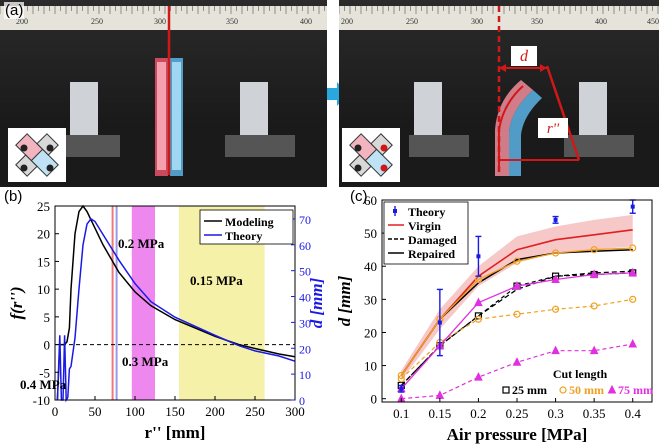 This screenshot has height=445, width=659. What do you see at coordinates (635, 390) in the screenshot?
I see `cut-legend-label: 75 mm` at bounding box center [635, 390].